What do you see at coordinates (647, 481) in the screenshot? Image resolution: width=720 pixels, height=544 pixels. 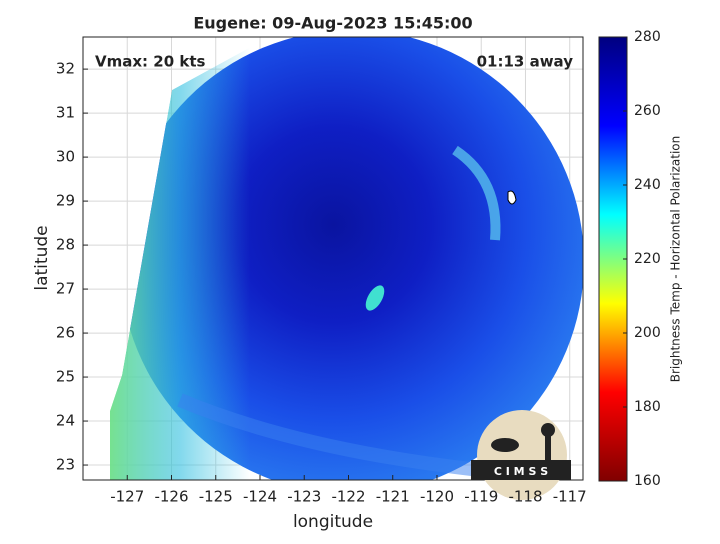 I see `colorbar-tick-label: 160` at bounding box center [647, 481].